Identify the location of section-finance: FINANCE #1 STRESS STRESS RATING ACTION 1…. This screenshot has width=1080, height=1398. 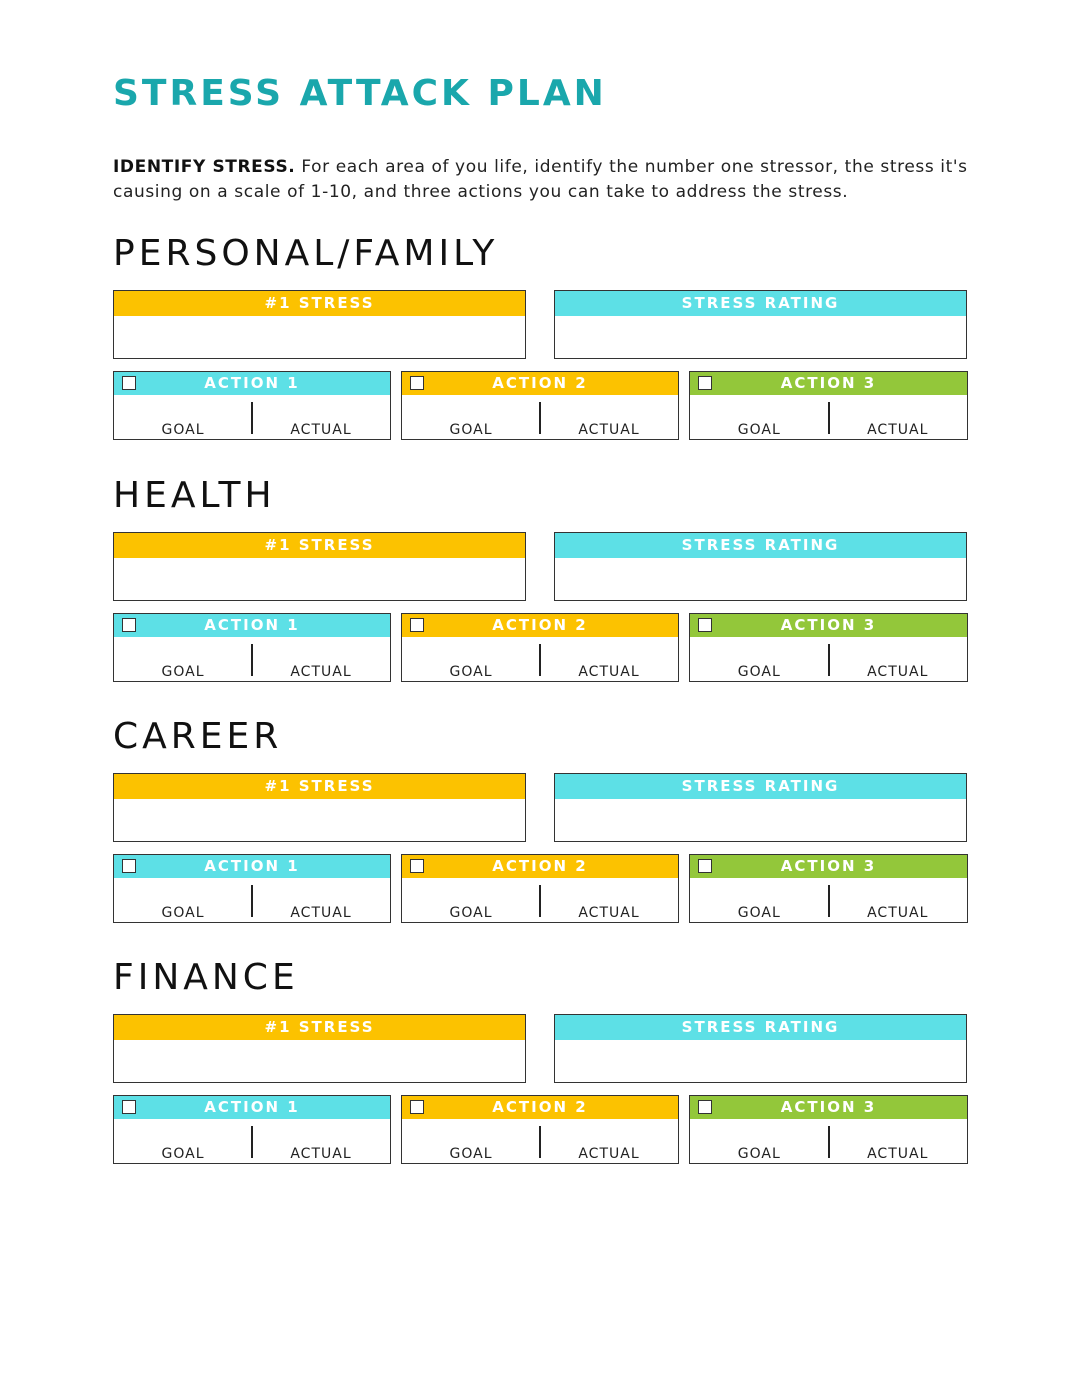
(540, 1066).